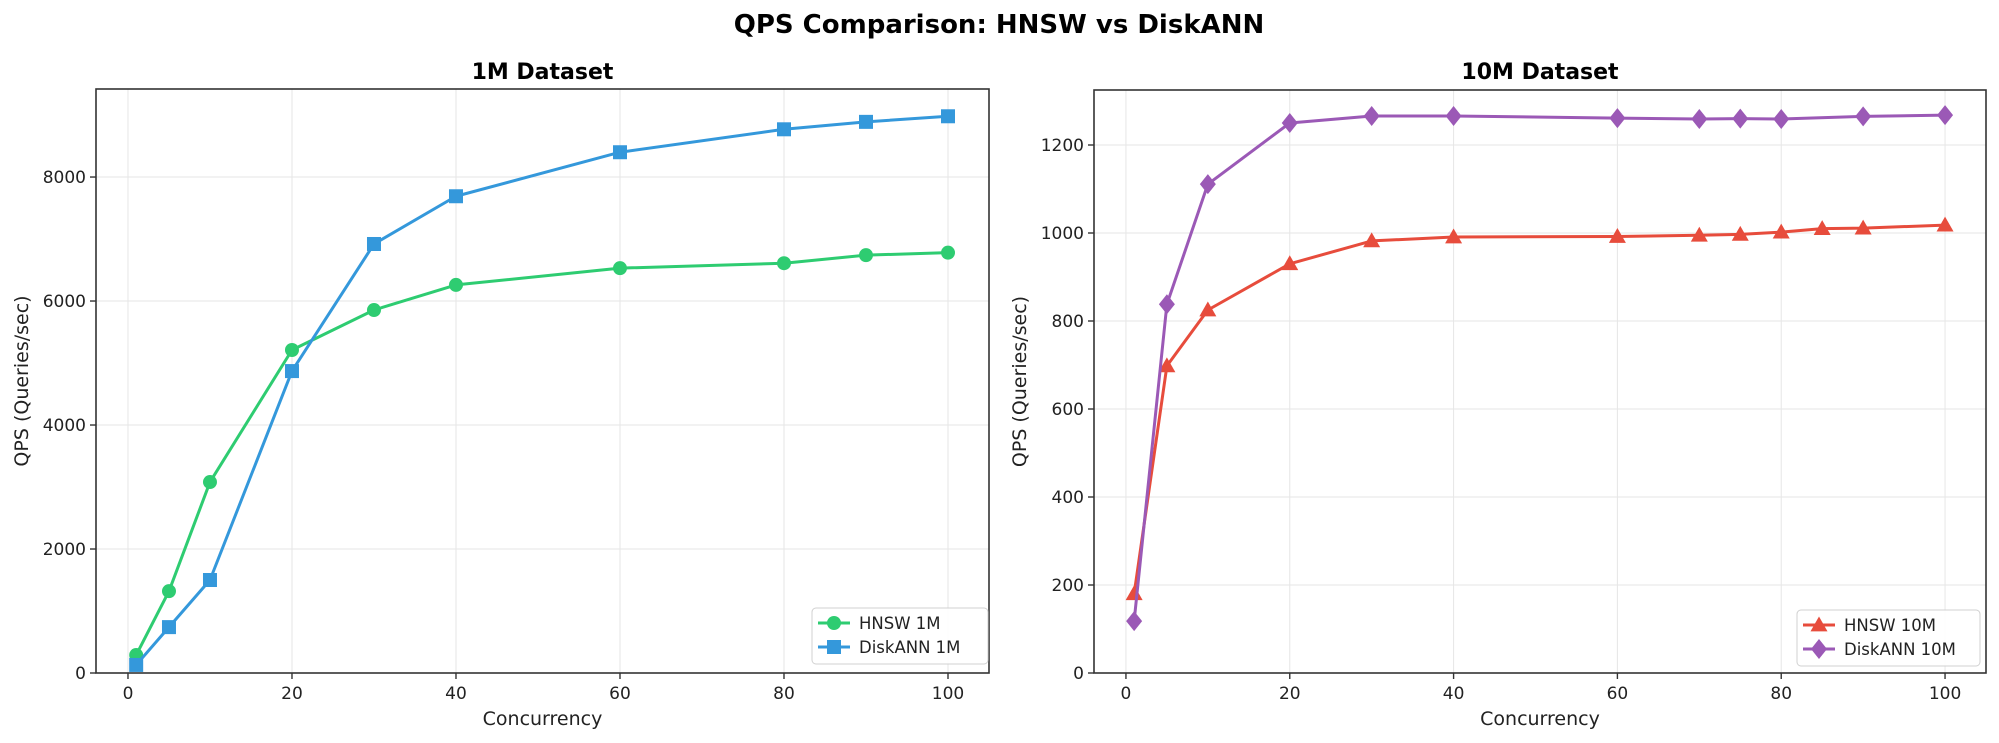 The height and width of the screenshot is (743, 1999). Describe the element at coordinates (1068, 586) in the screenshot. I see `y-tick-label: 200` at that location.